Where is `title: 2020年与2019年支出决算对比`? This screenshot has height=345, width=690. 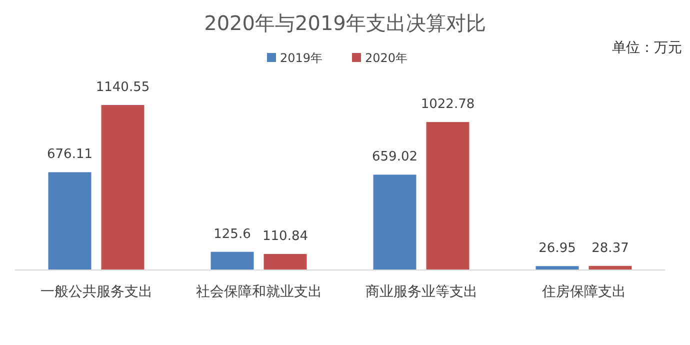
title: 2020年与2019年支出决算对比 is located at coordinates (345, 23).